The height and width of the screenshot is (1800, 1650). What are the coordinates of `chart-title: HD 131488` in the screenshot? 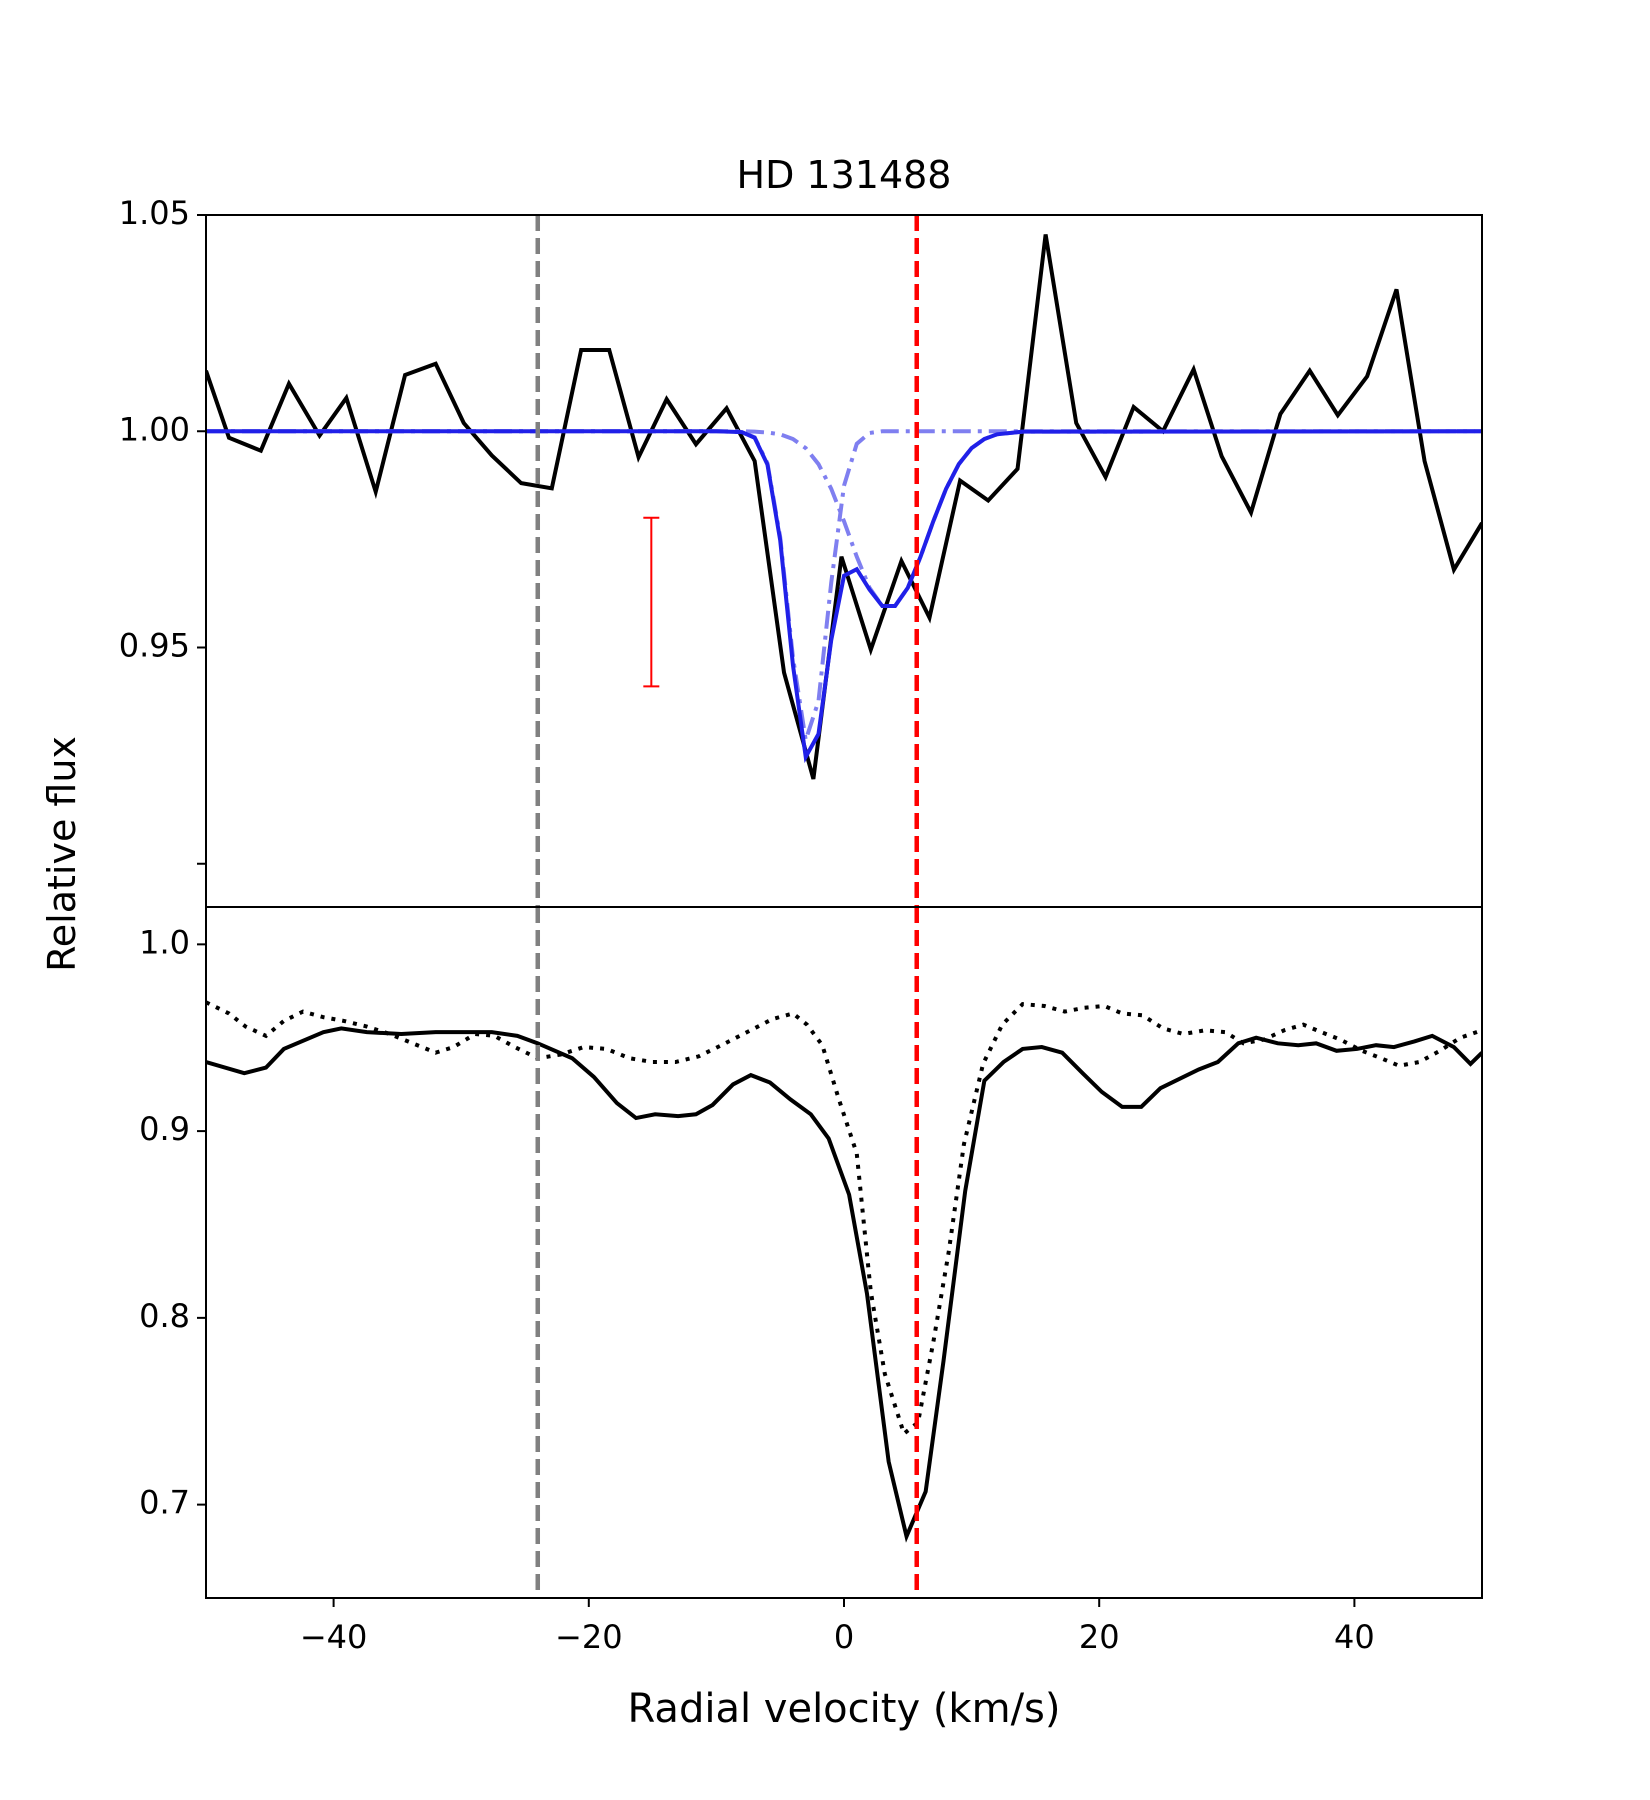 It's located at (844, 175).